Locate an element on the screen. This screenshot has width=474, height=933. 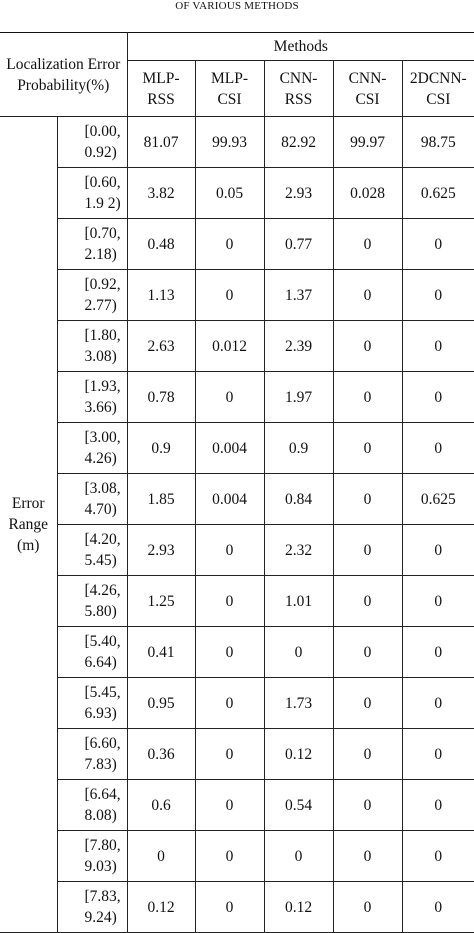
corner-header: Localization Error Probability(%) is located at coordinates (64, 74).